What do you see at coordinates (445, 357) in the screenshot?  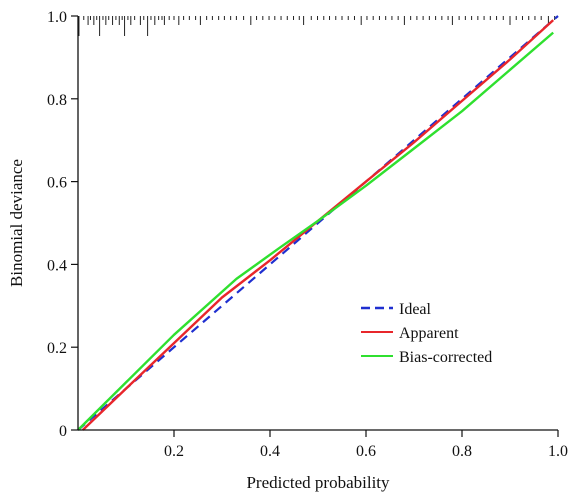 I see `legend-label-bias-corrected: Bias-corrected` at bounding box center [445, 357].